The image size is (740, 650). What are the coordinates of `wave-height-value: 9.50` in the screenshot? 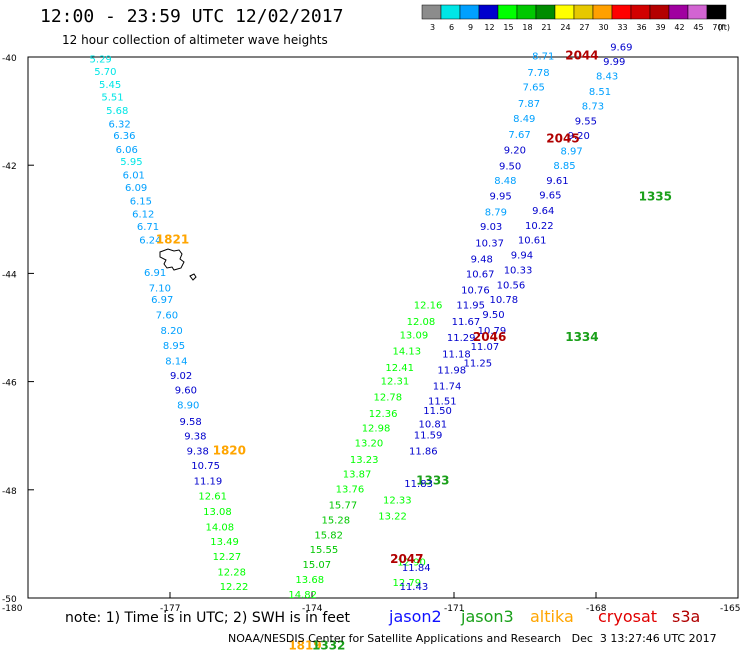 It's located at (510, 167).